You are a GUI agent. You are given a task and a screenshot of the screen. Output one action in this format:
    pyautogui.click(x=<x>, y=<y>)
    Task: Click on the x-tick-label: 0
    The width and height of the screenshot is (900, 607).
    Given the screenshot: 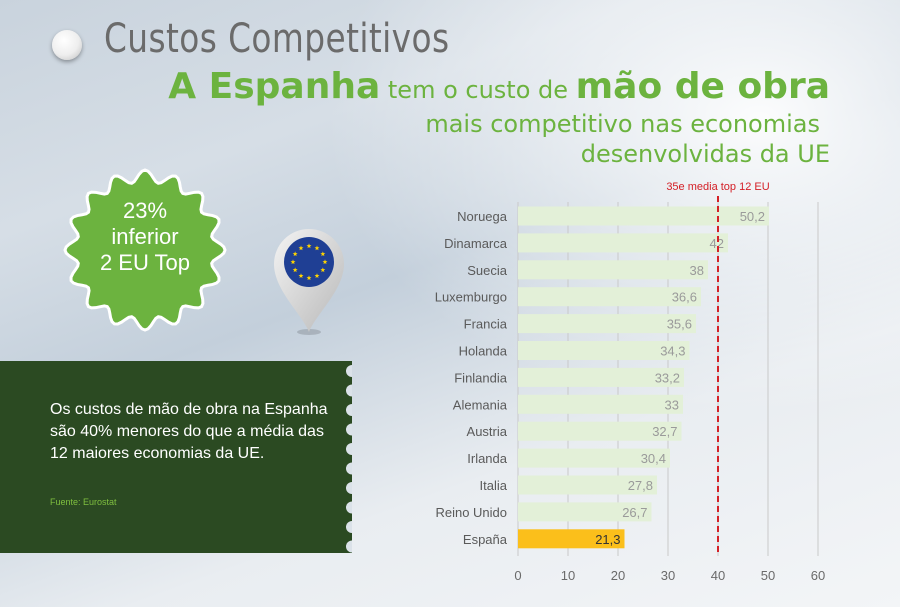 What is the action you would take?
    pyautogui.click(x=517, y=575)
    